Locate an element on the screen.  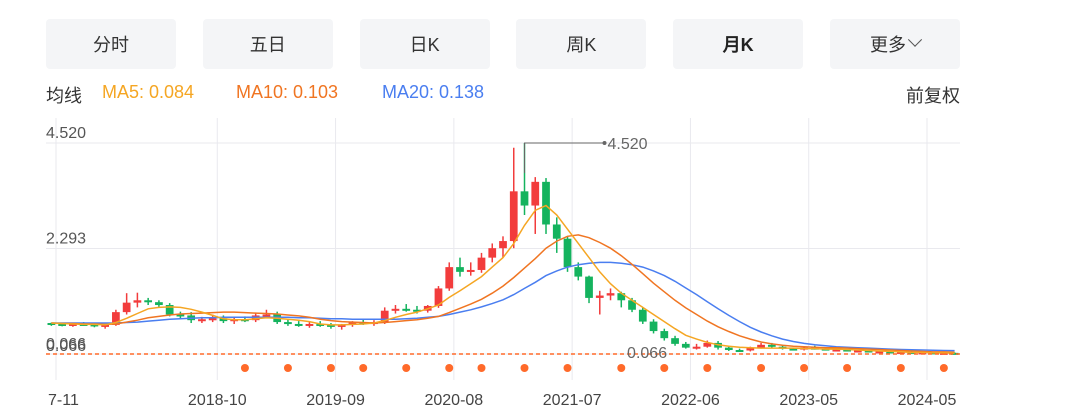
current-price-label: 0.066 is located at coordinates (647, 353).